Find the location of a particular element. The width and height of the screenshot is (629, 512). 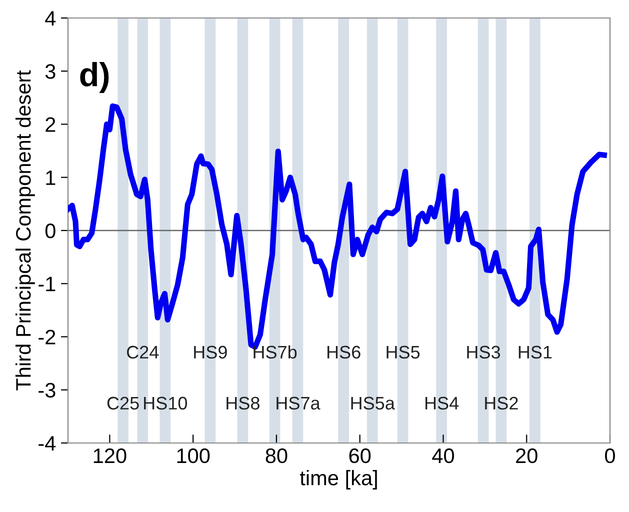

y-axis-title: Third Principcal Component desert is located at coordinates (25, 230).